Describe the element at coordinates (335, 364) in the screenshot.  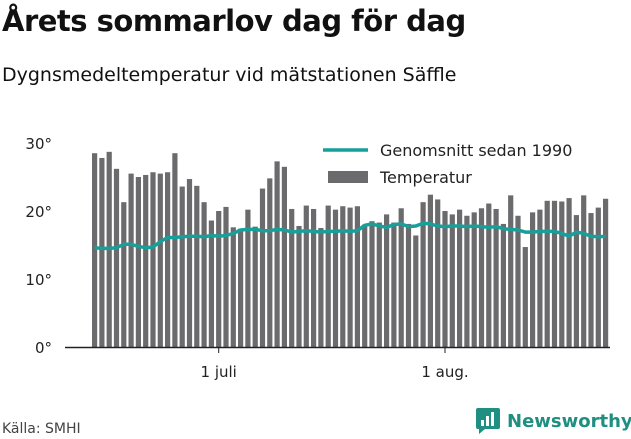
I see `x-axis-ticks: 1 juli 1 aug.` at that location.